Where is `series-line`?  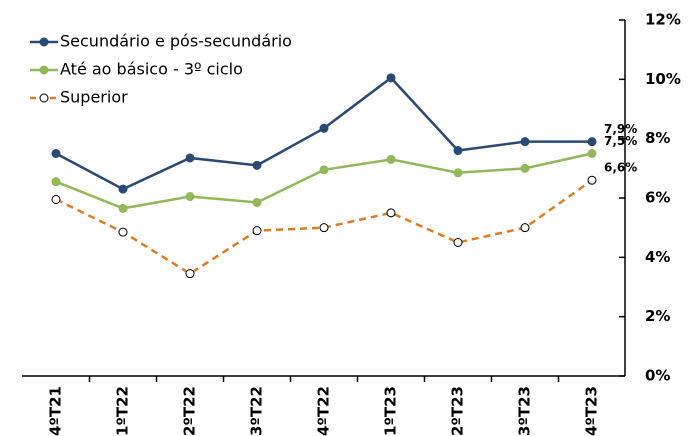
series-line is located at coordinates (324, 181).